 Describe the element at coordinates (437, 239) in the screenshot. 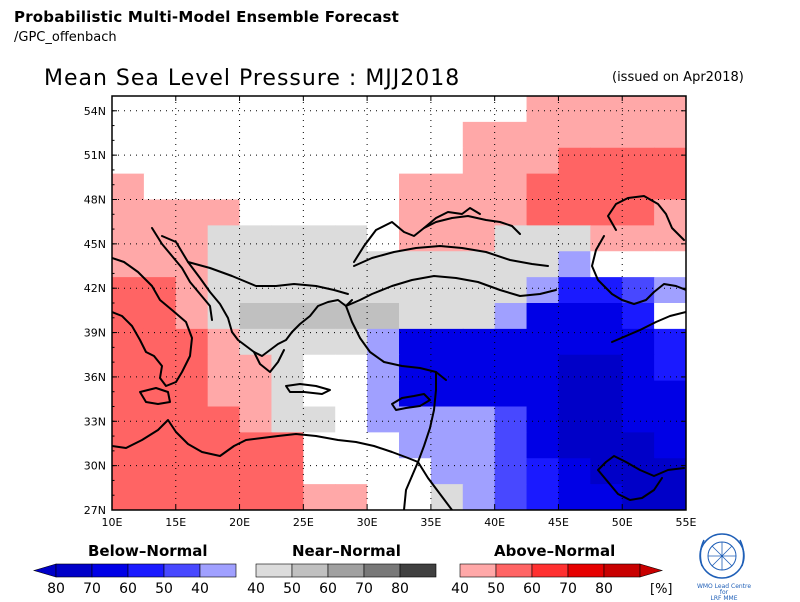

I see `black-sea-north` at that location.